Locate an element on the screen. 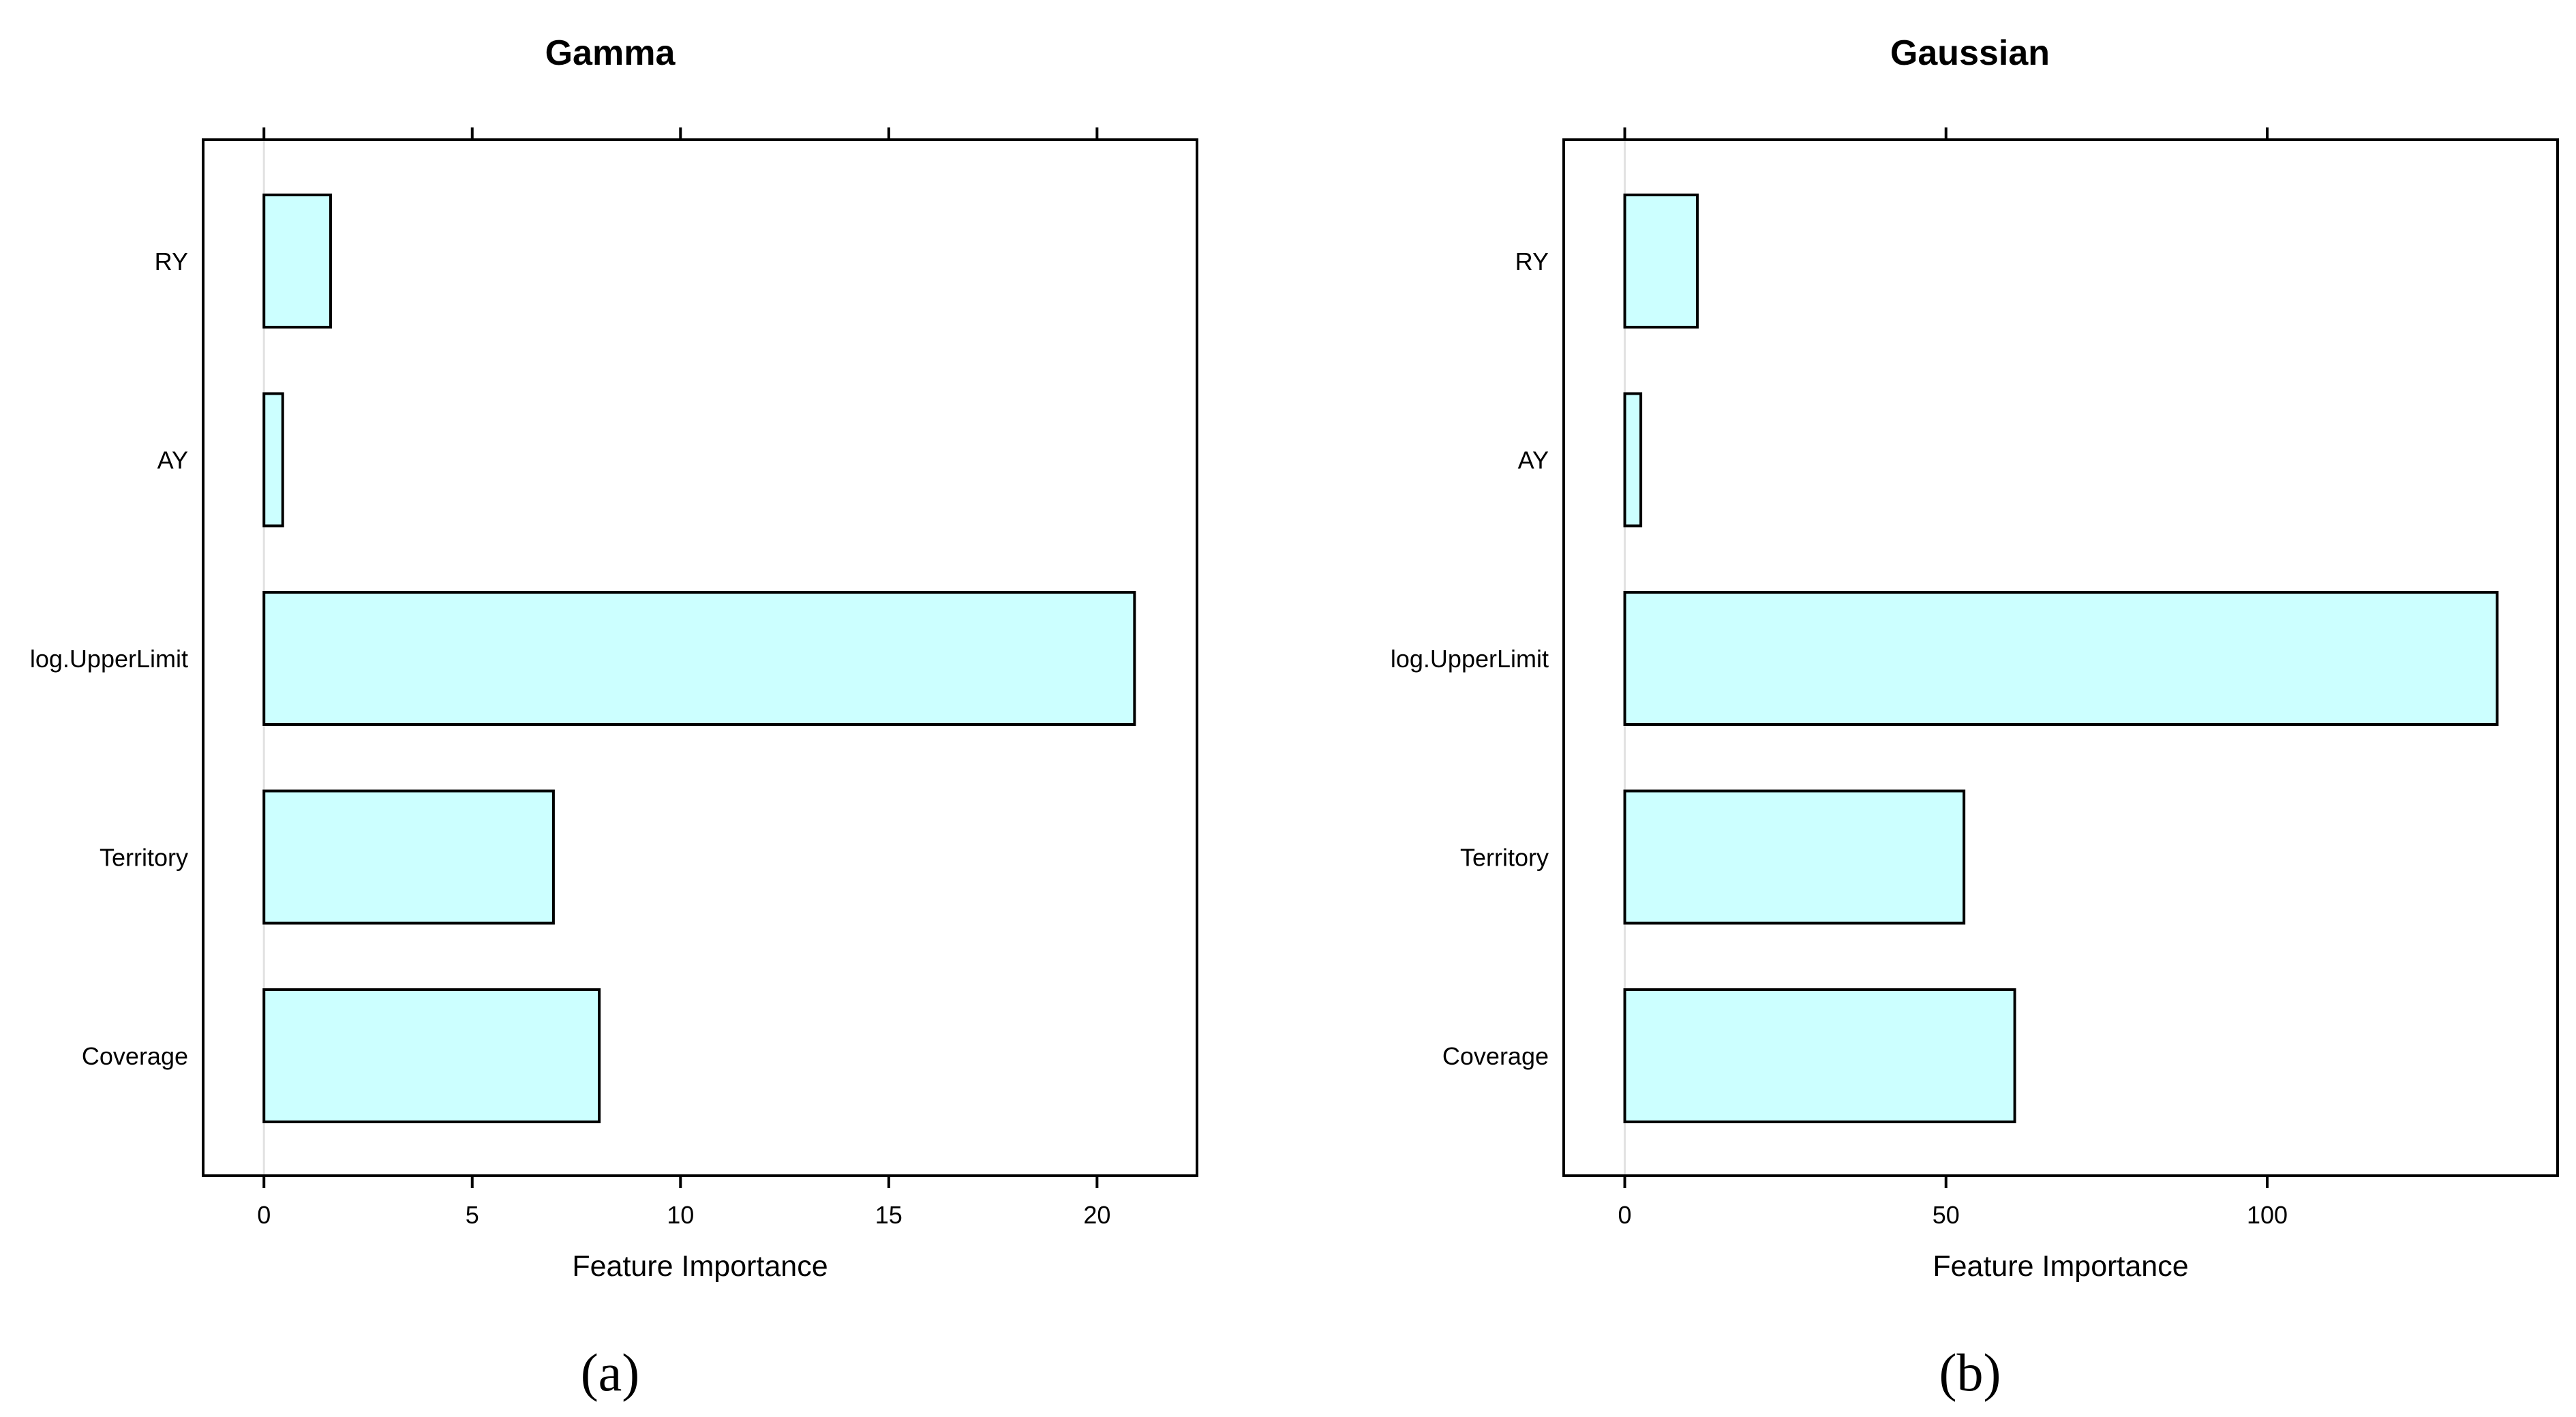  x-tick-label: 10 is located at coordinates (681, 1215).